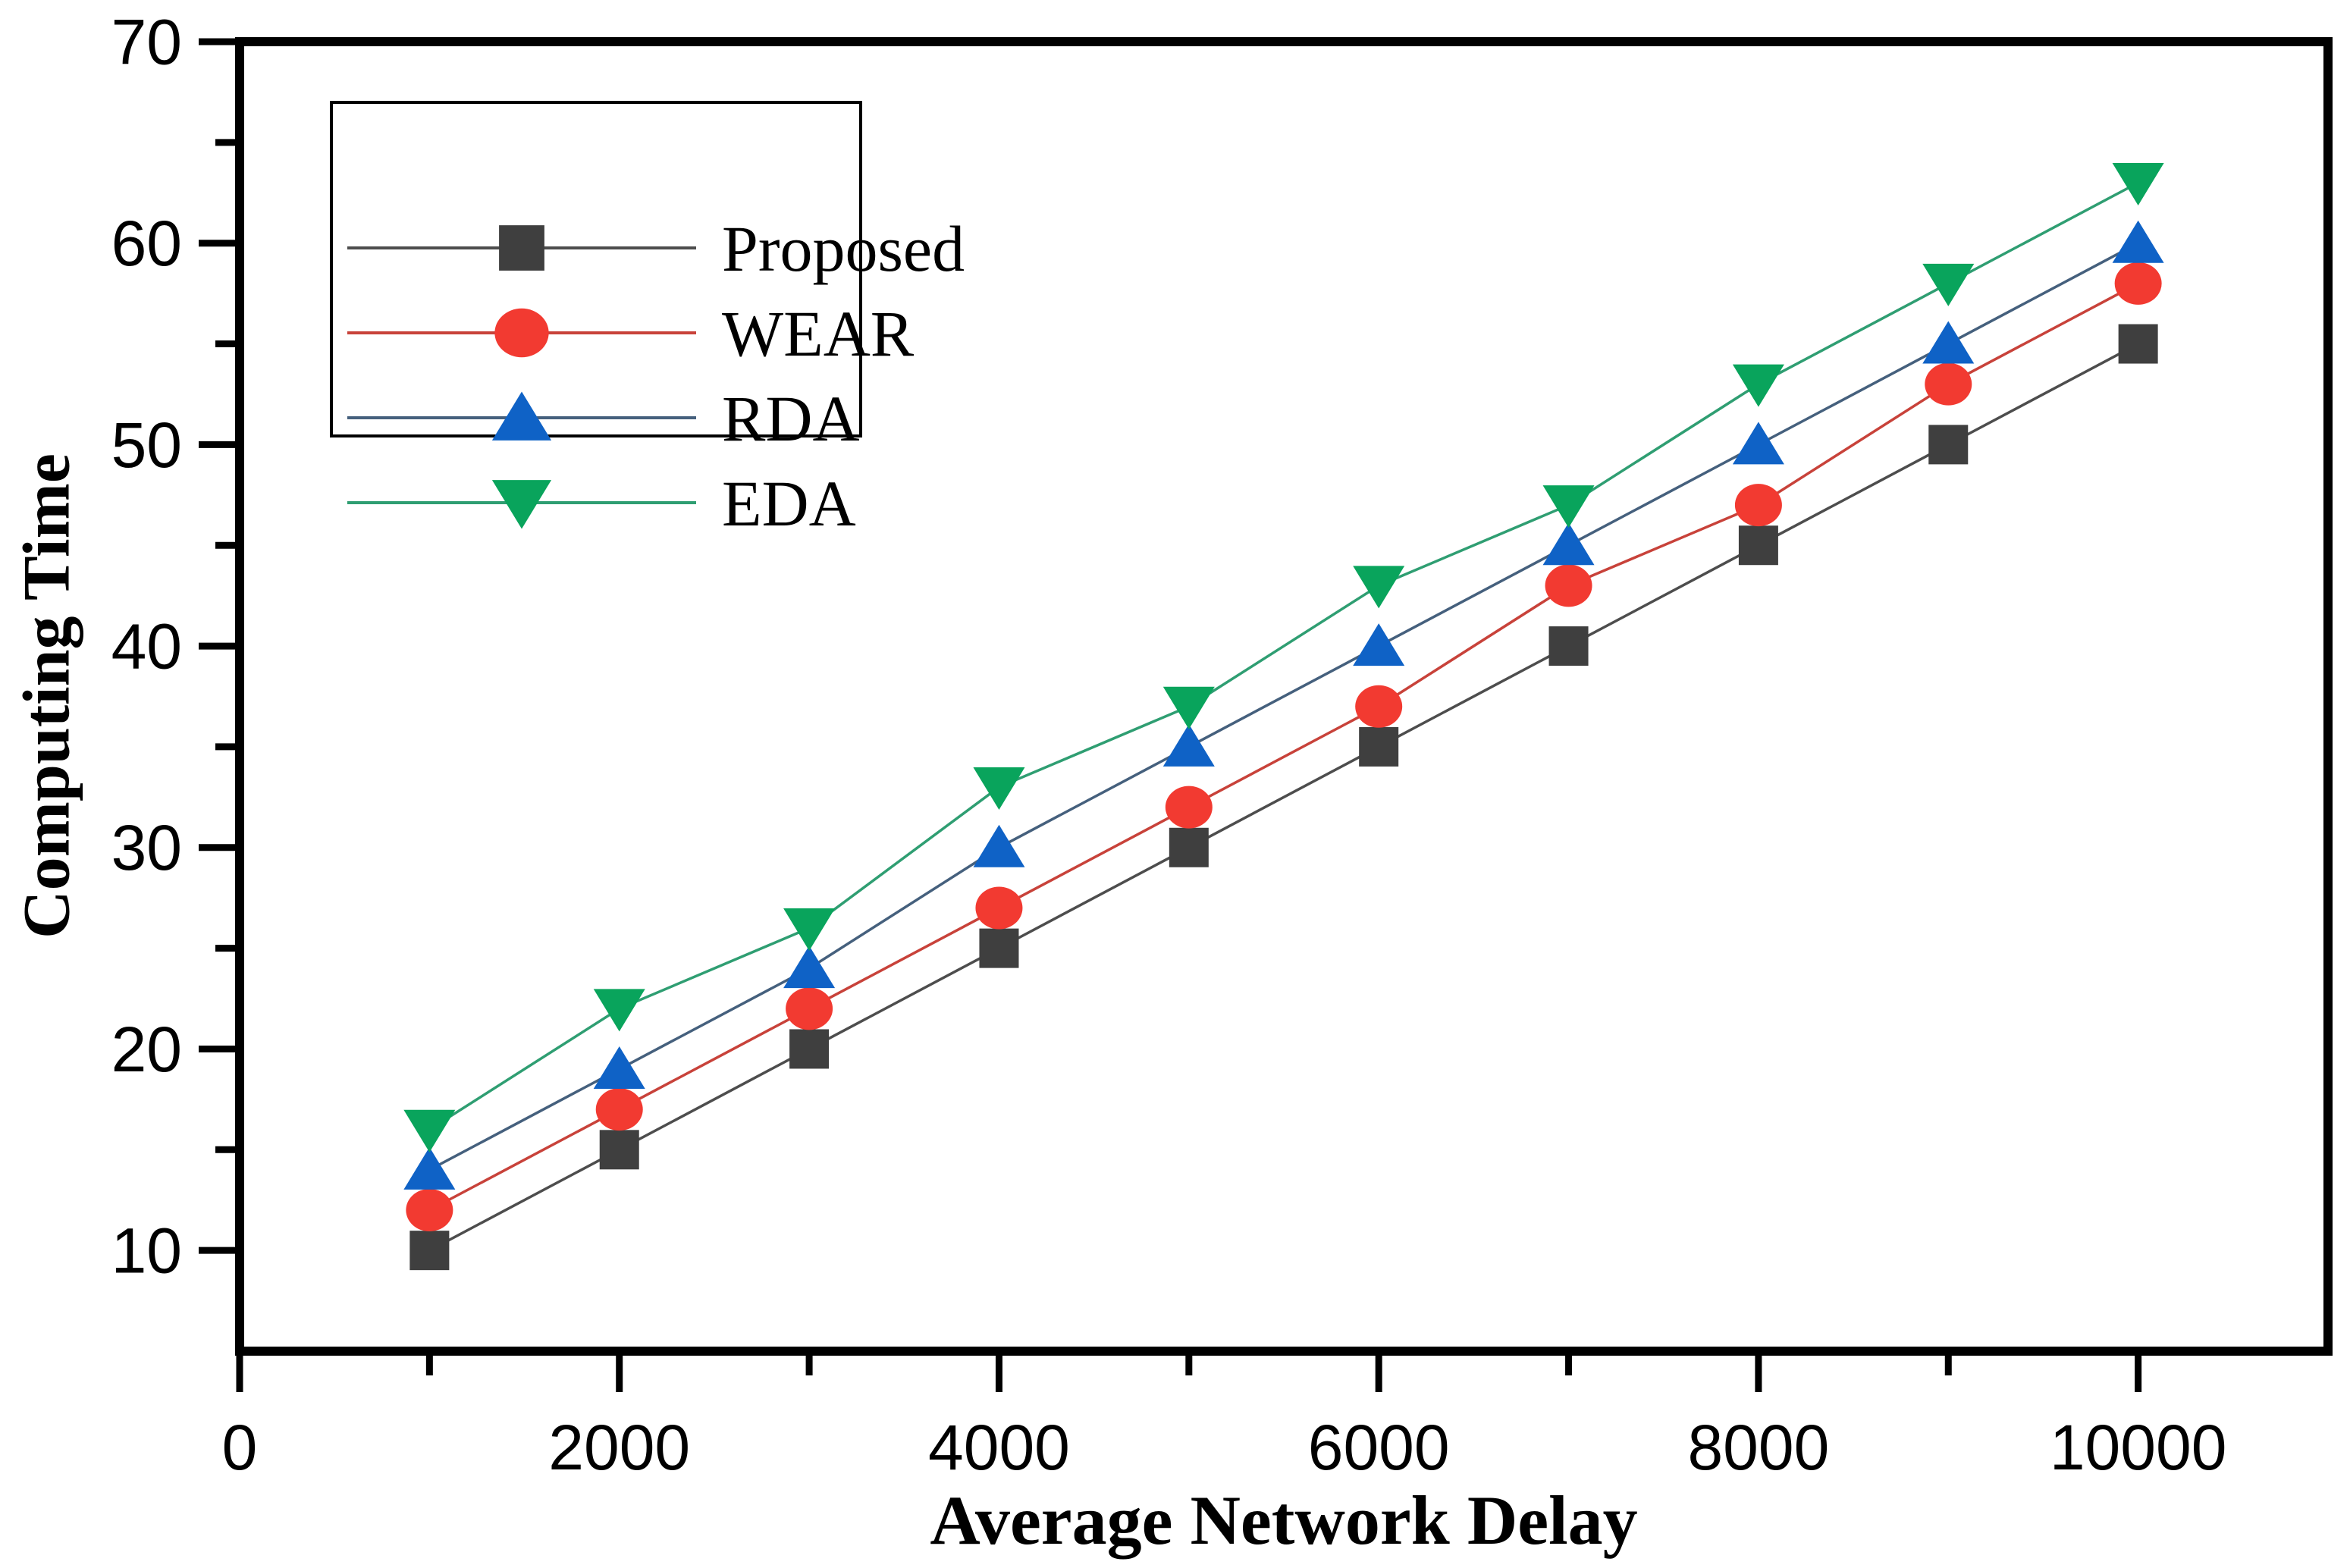 This screenshot has height=1568, width=2350. What do you see at coordinates (843, 249) in the screenshot?
I see `legend-label: Proposed` at bounding box center [843, 249].